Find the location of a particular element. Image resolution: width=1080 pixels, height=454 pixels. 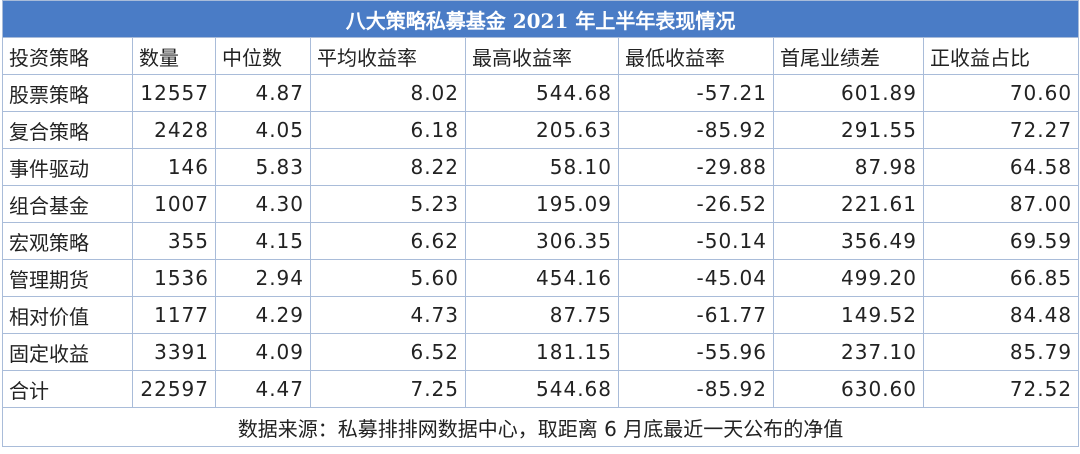

value-cell: 601.89 is located at coordinates (848, 93).